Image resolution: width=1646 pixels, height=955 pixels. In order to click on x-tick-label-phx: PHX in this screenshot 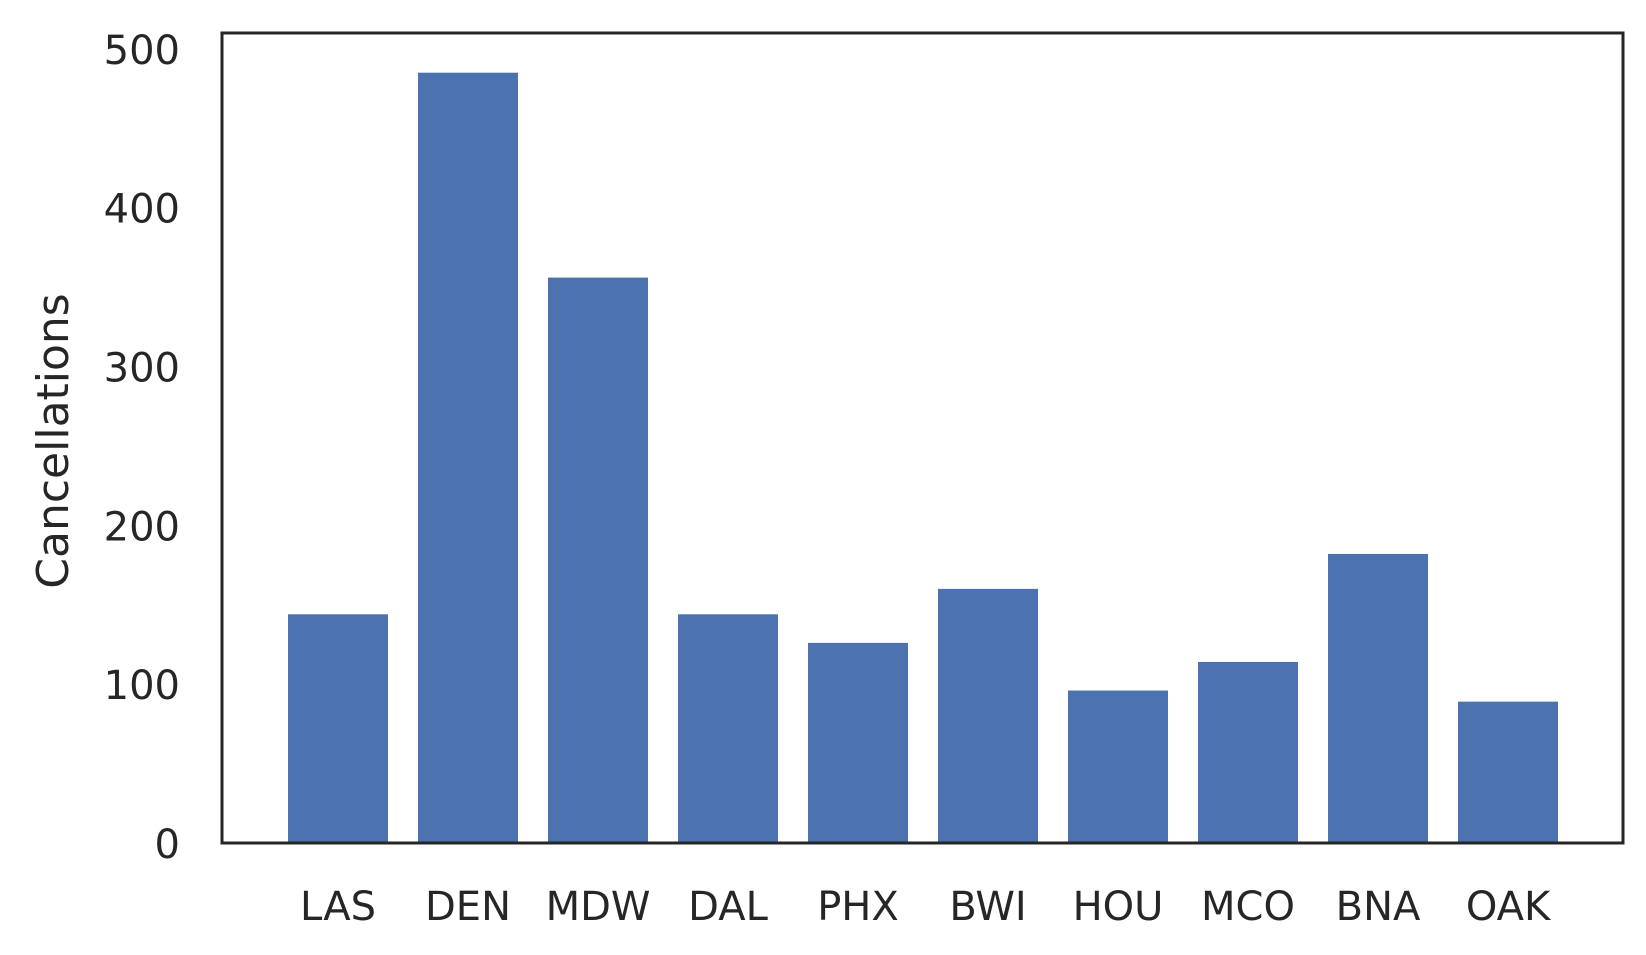, I will do `click(858, 907)`.